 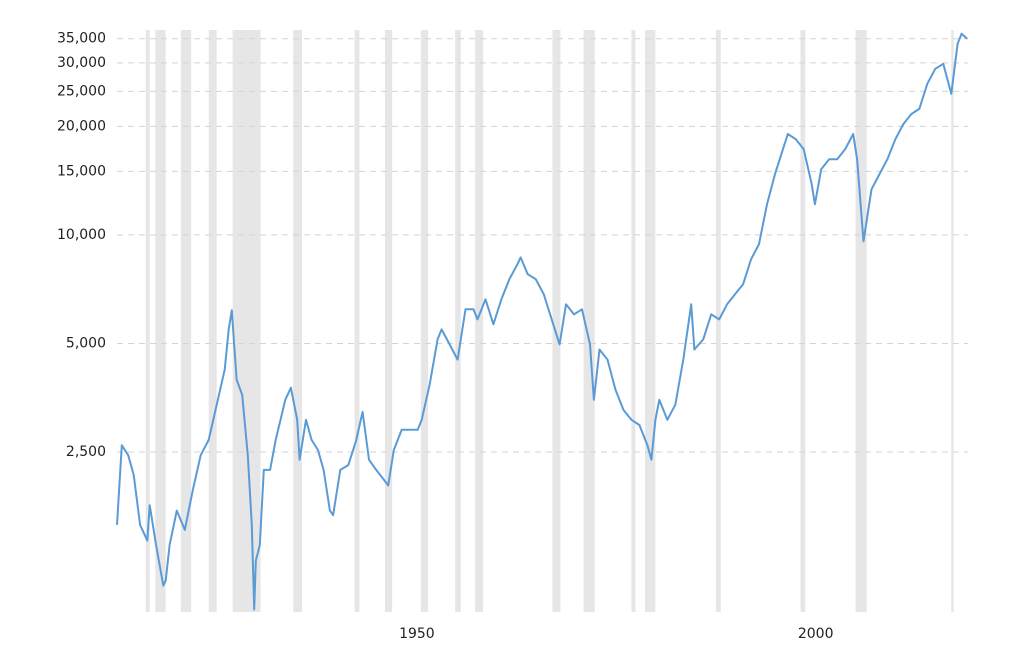 What do you see at coordinates (86, 452) in the screenshot?
I see `y-tick-label: 2,500` at bounding box center [86, 452].